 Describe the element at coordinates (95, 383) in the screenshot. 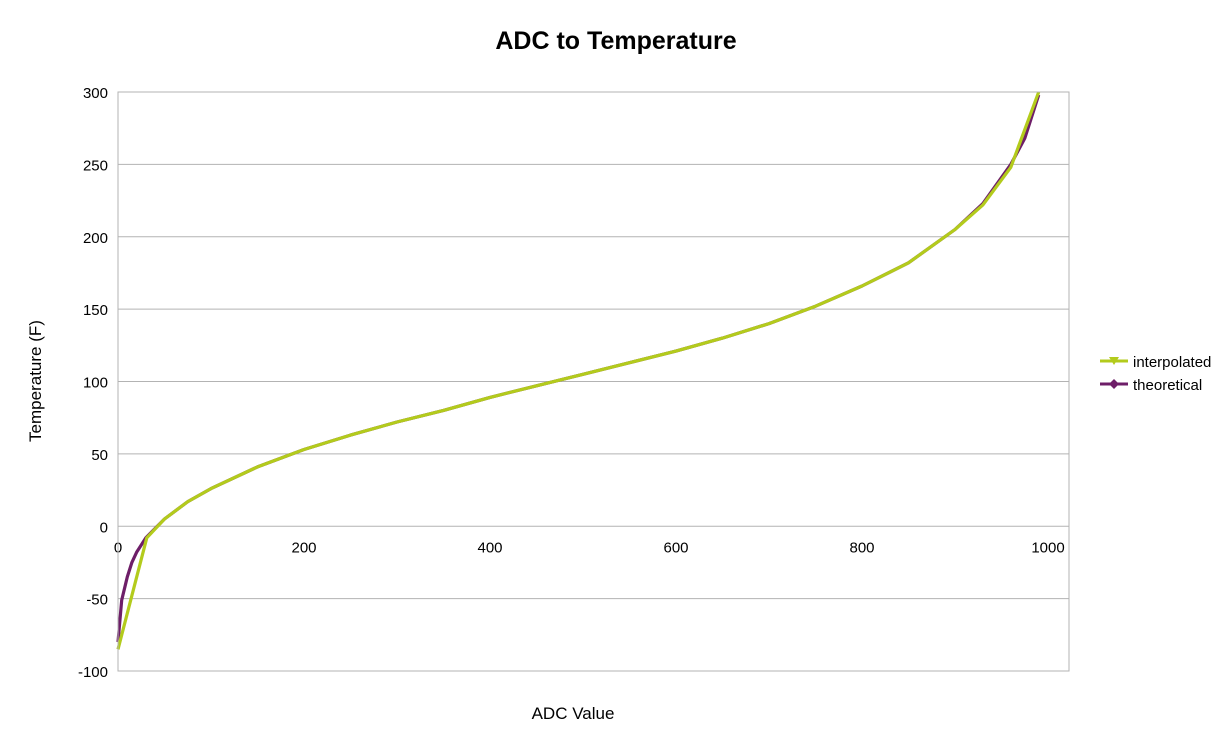

I see `y-tick-label: 100` at that location.